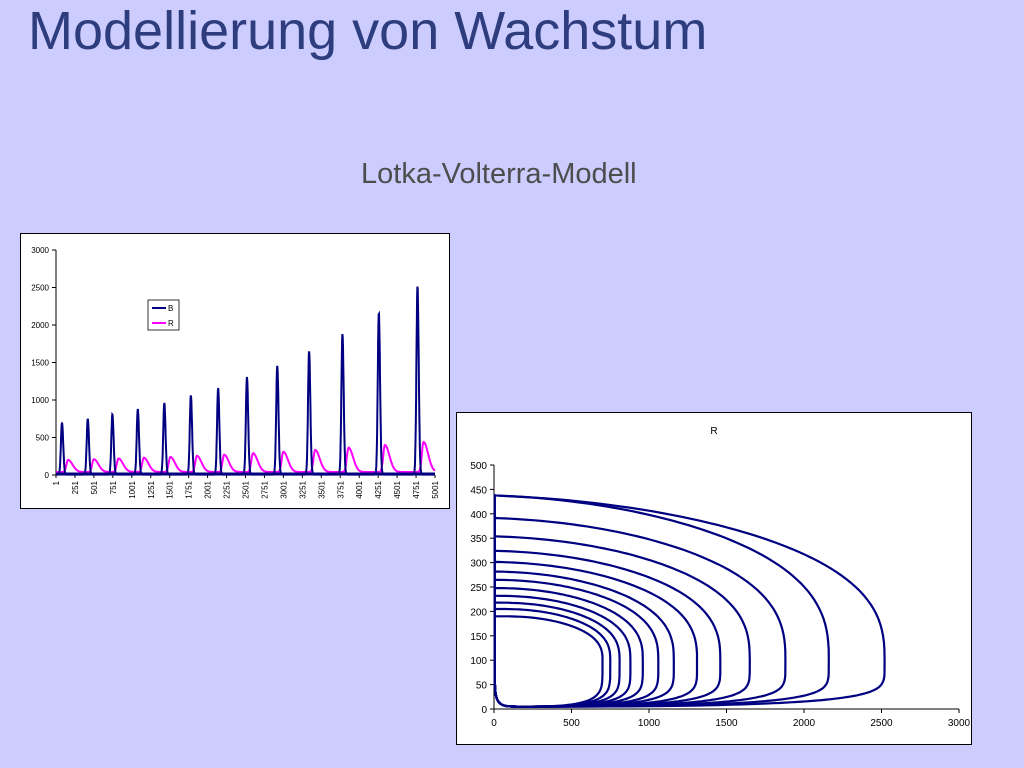 The height and width of the screenshot is (768, 1024). What do you see at coordinates (359, 489) in the screenshot?
I see `x-tick-label: 4001` at bounding box center [359, 489].